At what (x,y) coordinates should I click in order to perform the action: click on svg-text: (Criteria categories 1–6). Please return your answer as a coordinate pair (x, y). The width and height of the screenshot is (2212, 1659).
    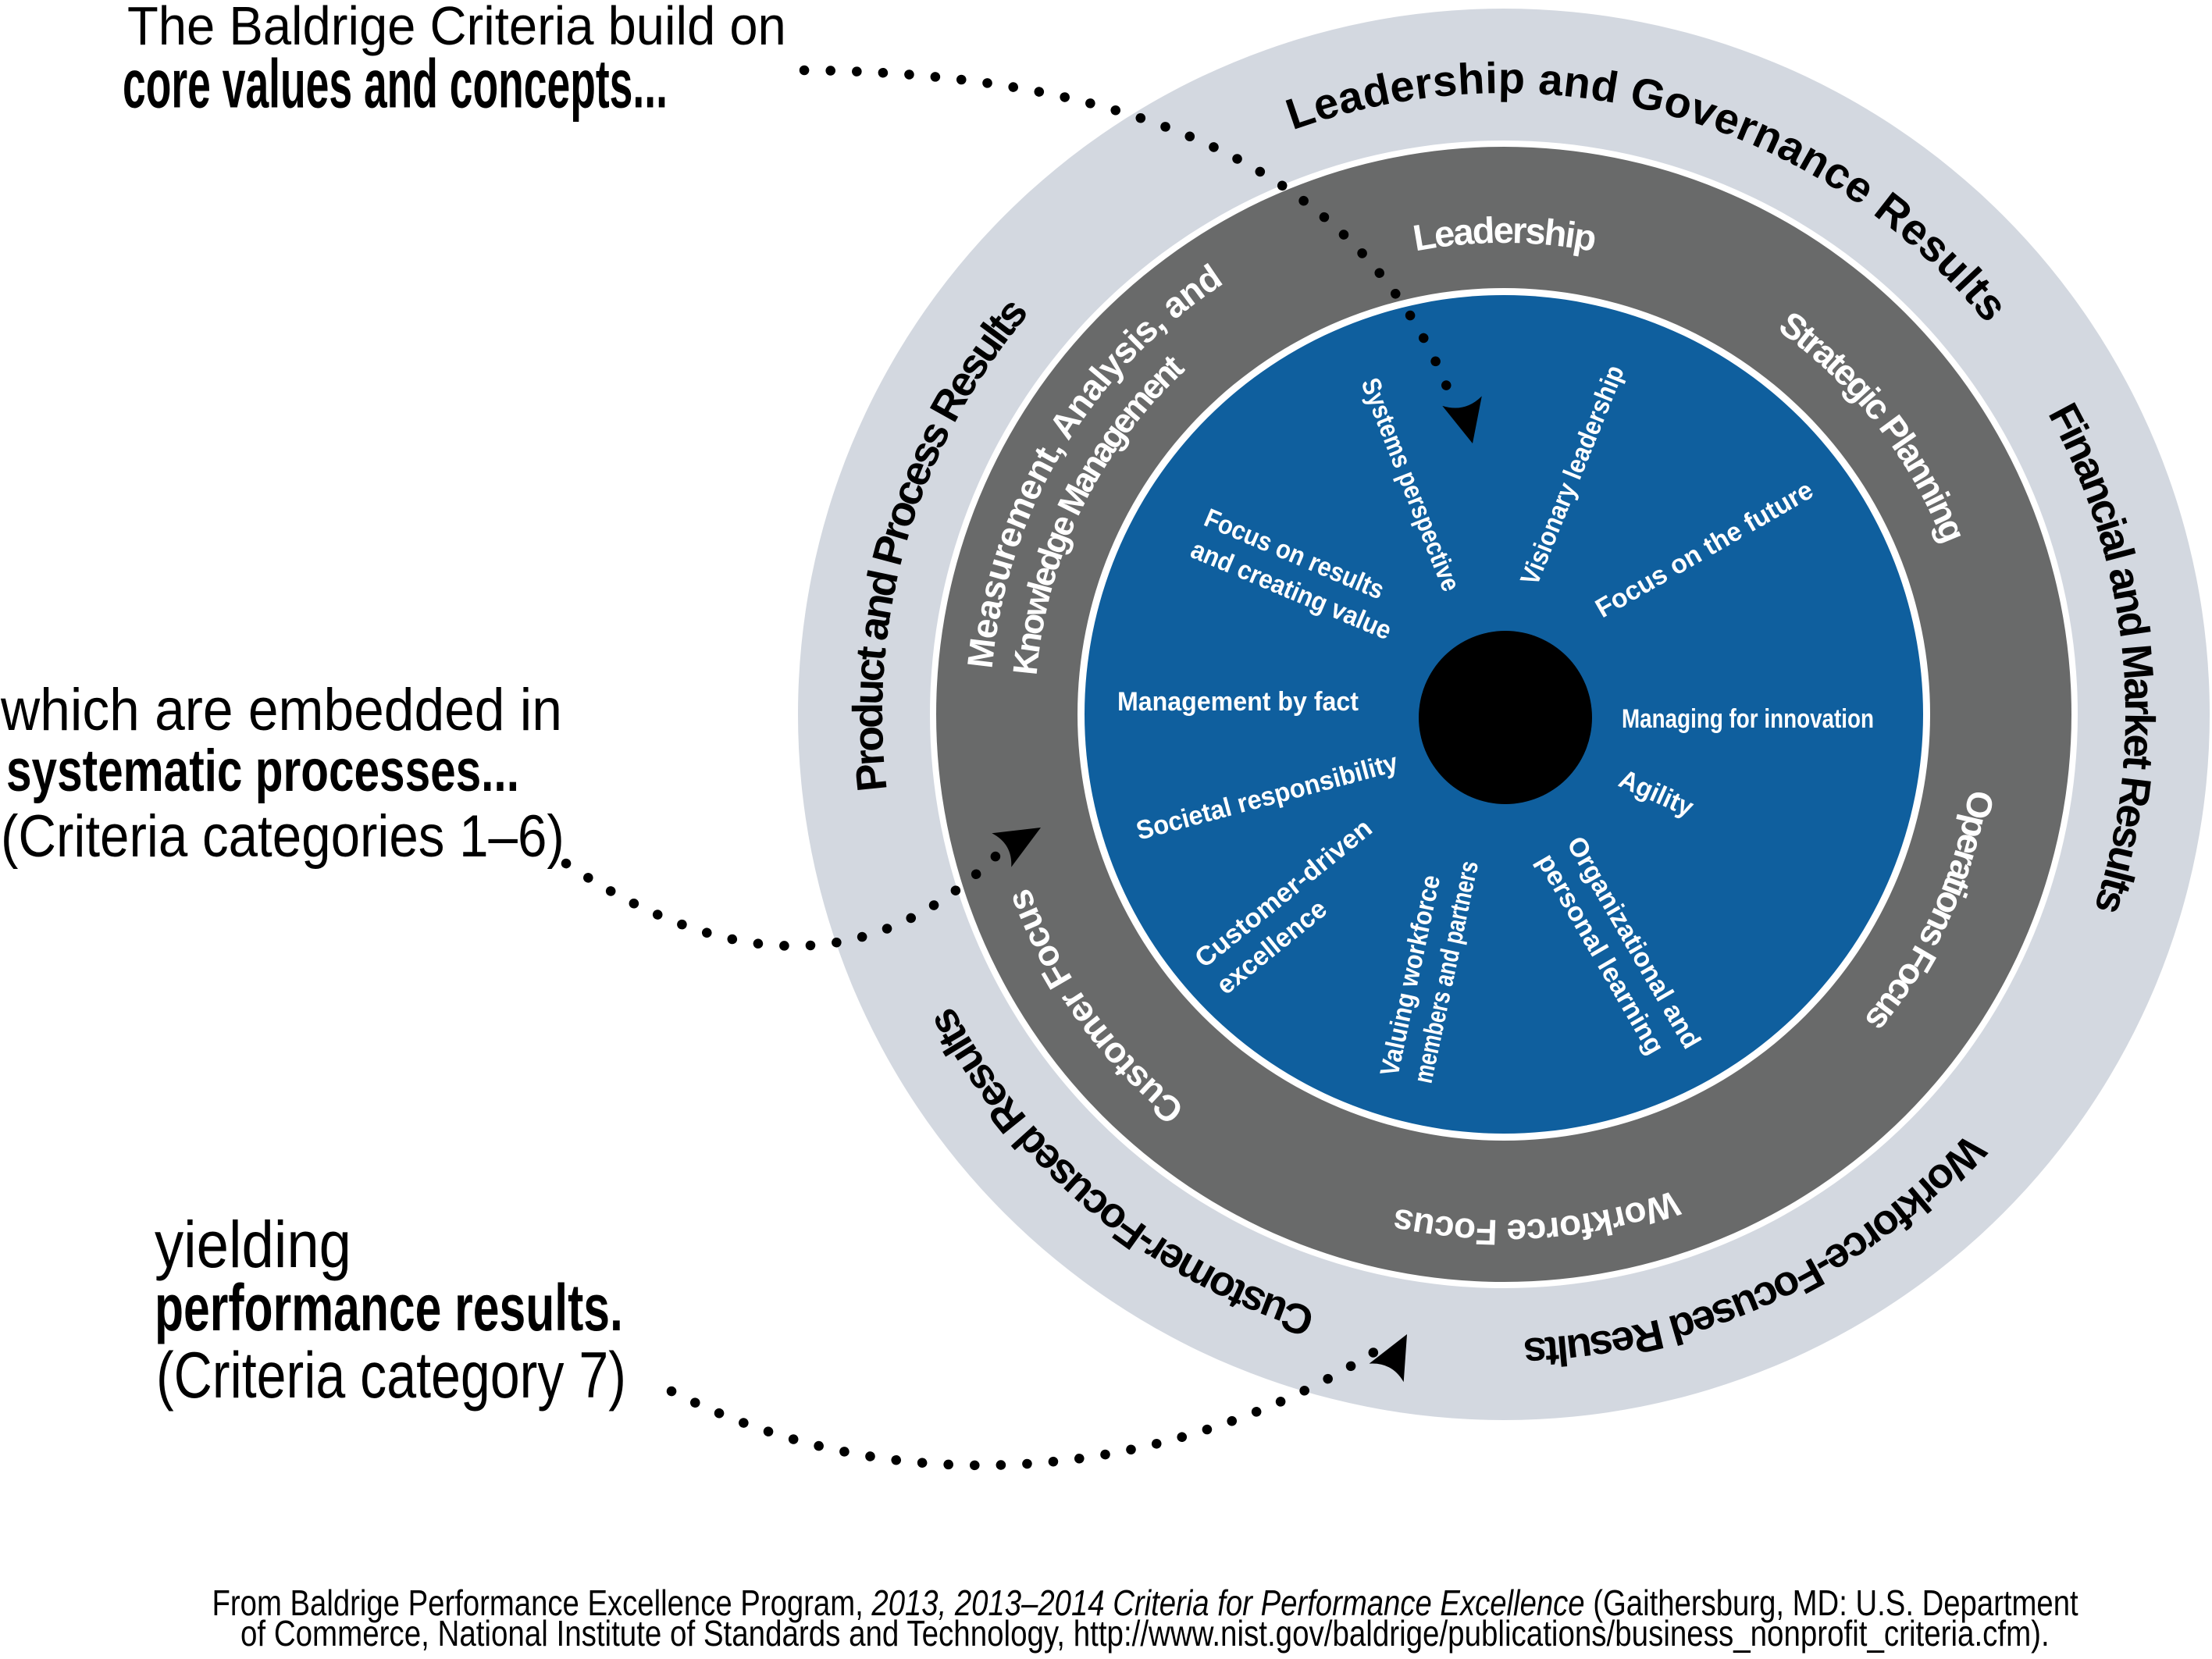
    Looking at the image, I should click on (283, 837).